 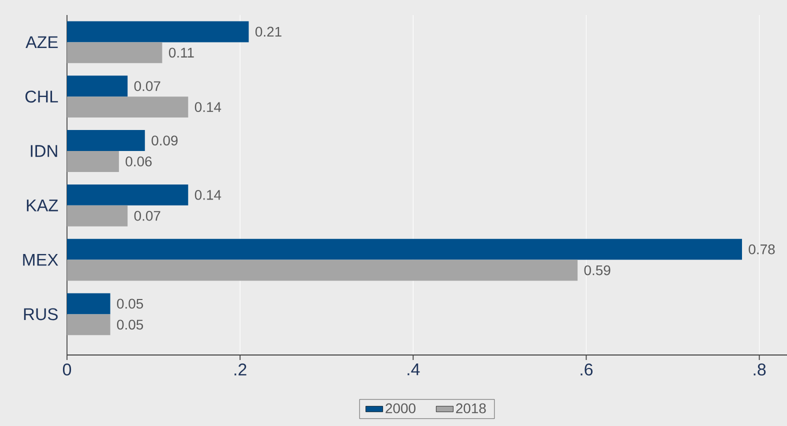 What do you see at coordinates (471, 408) in the screenshot?
I see `legend-label: 2018` at bounding box center [471, 408].